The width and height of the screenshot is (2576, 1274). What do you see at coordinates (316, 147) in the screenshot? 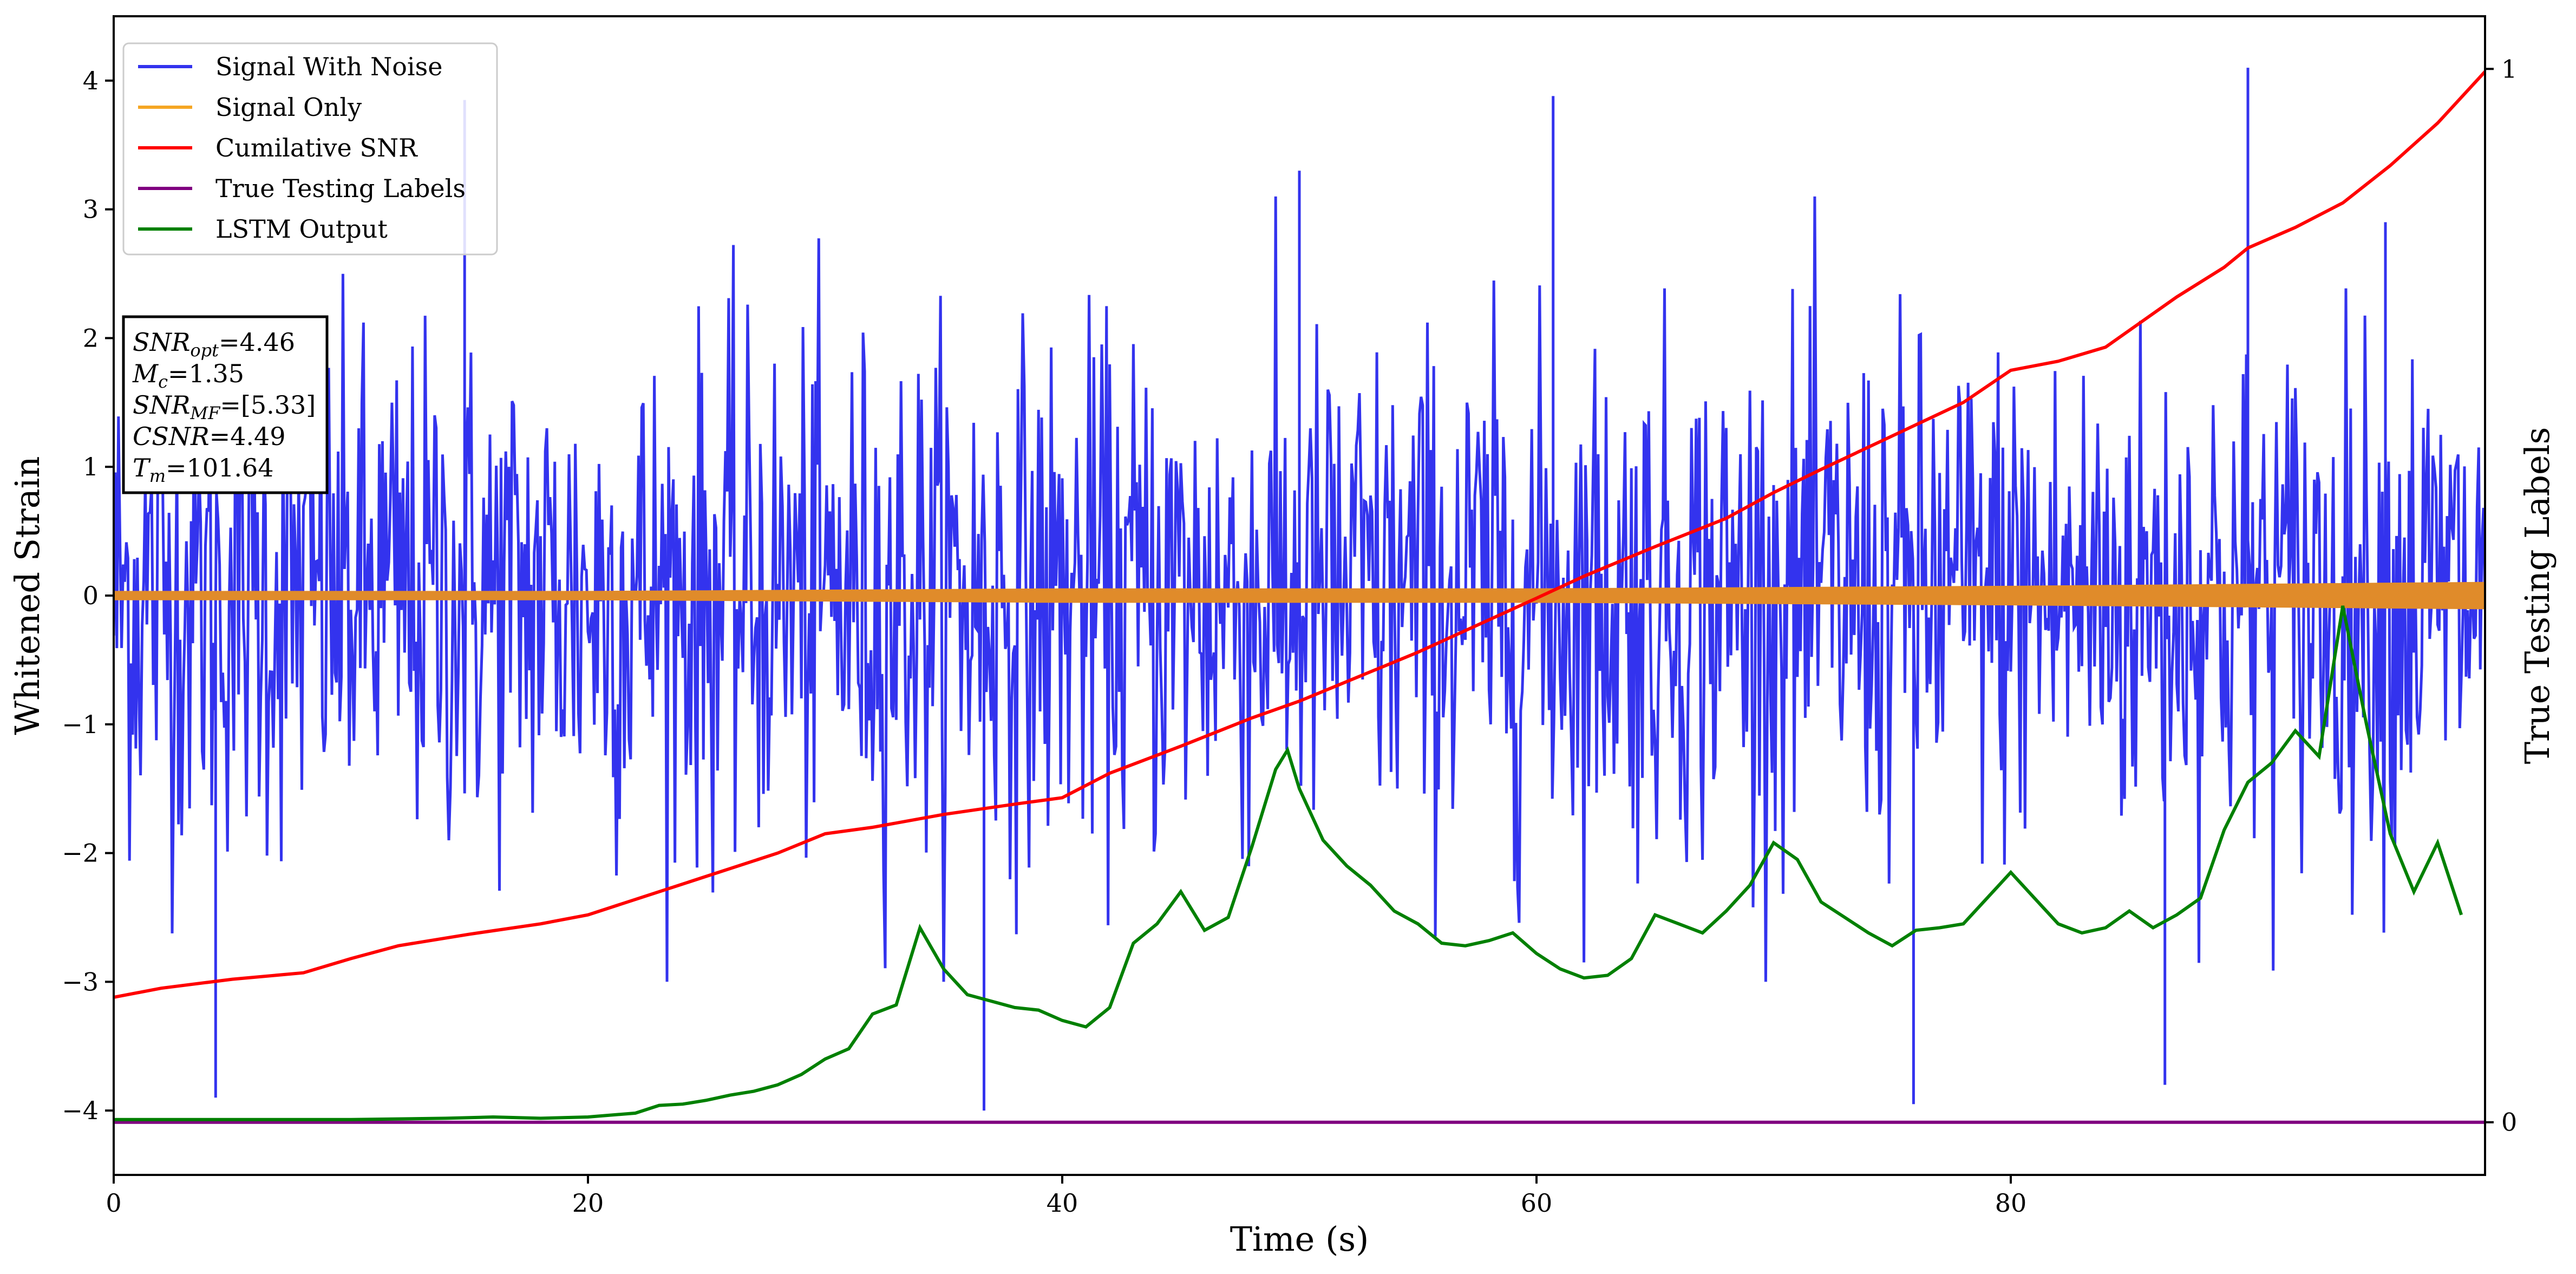
I see `legend-label: Cumilative SNR` at bounding box center [316, 147].